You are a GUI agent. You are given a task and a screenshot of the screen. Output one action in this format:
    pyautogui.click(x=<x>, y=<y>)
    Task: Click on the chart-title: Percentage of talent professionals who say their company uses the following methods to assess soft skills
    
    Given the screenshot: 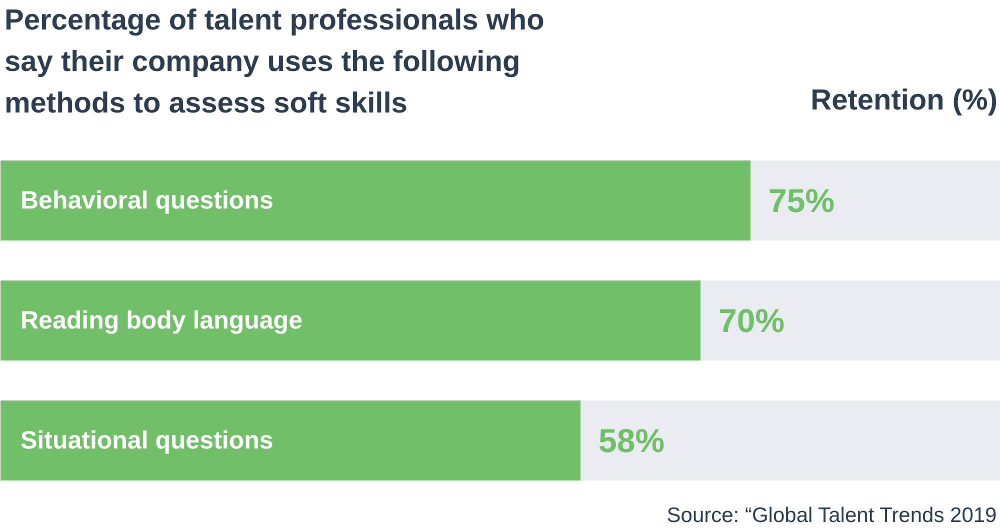 What is the action you would take?
    pyautogui.click(x=274, y=62)
    